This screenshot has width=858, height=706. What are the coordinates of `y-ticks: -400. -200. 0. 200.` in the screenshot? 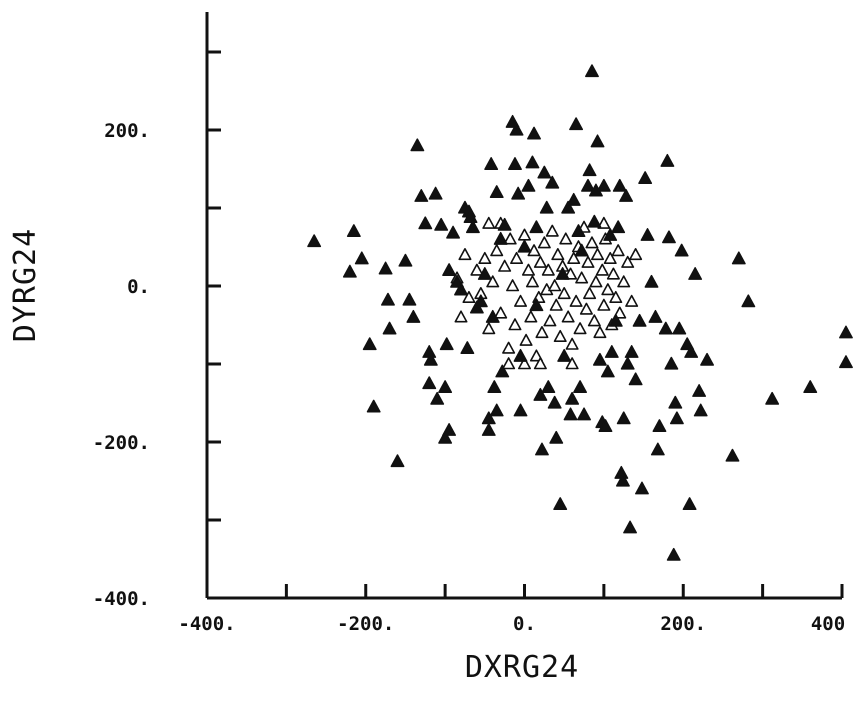 It's located at (157, 330).